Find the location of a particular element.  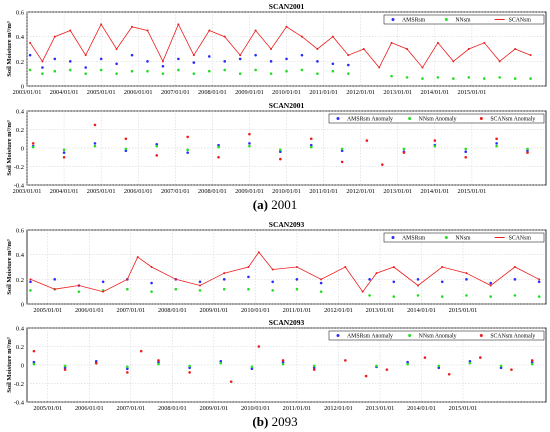

x-tick-label: 2012/01/01 is located at coordinates (338, 310).